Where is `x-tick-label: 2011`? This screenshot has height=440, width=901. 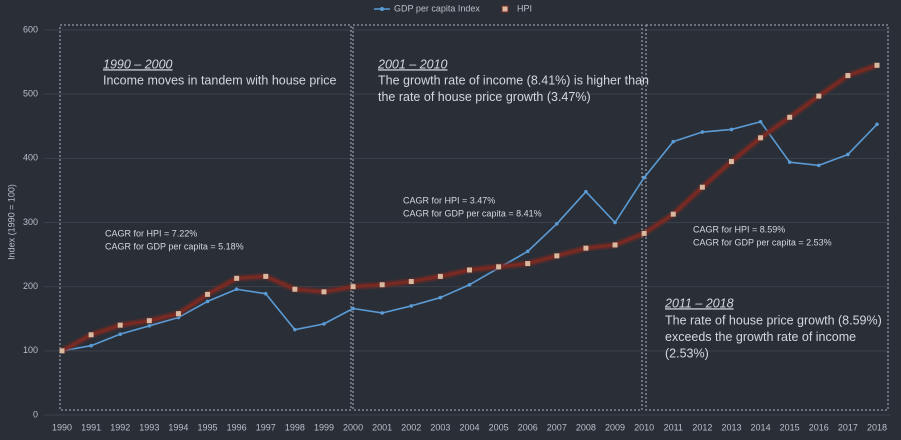 x-tick-label: 2011 is located at coordinates (673, 427).